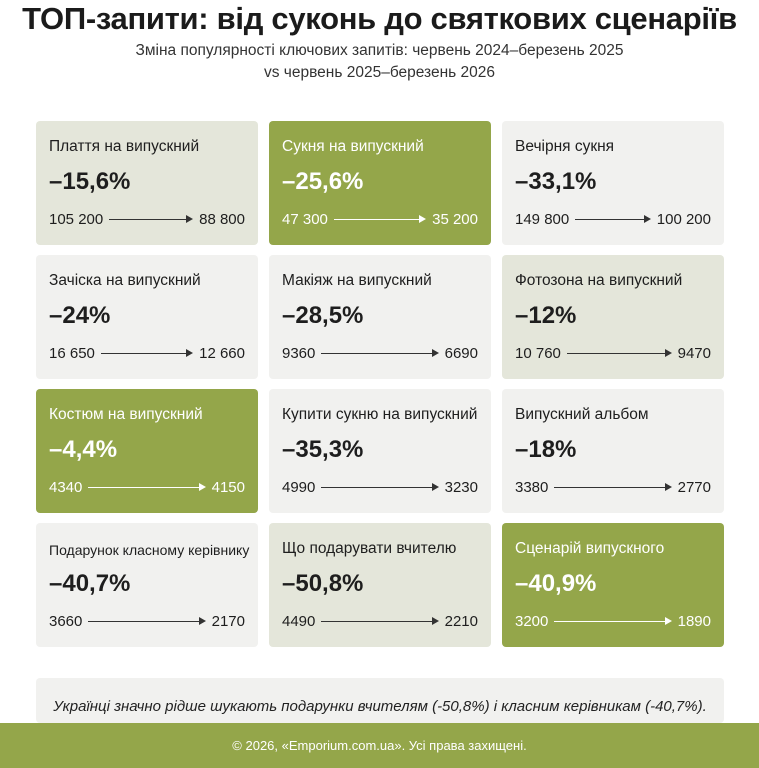 This screenshot has height=768, width=759. What do you see at coordinates (369, 548) in the screenshot?
I see `card-label: Що подарувати вчителю` at bounding box center [369, 548].